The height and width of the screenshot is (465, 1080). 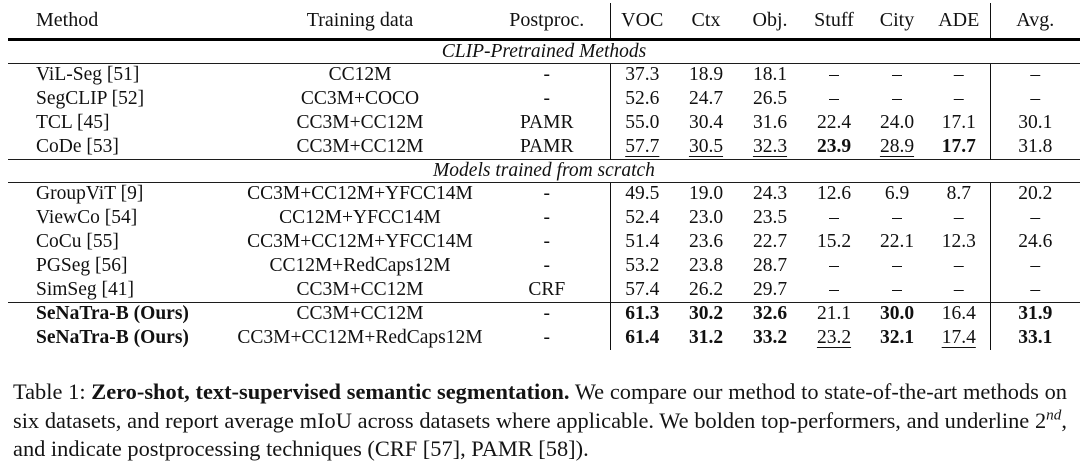 I want to click on score-cell: 23.2, so click(x=834, y=338).